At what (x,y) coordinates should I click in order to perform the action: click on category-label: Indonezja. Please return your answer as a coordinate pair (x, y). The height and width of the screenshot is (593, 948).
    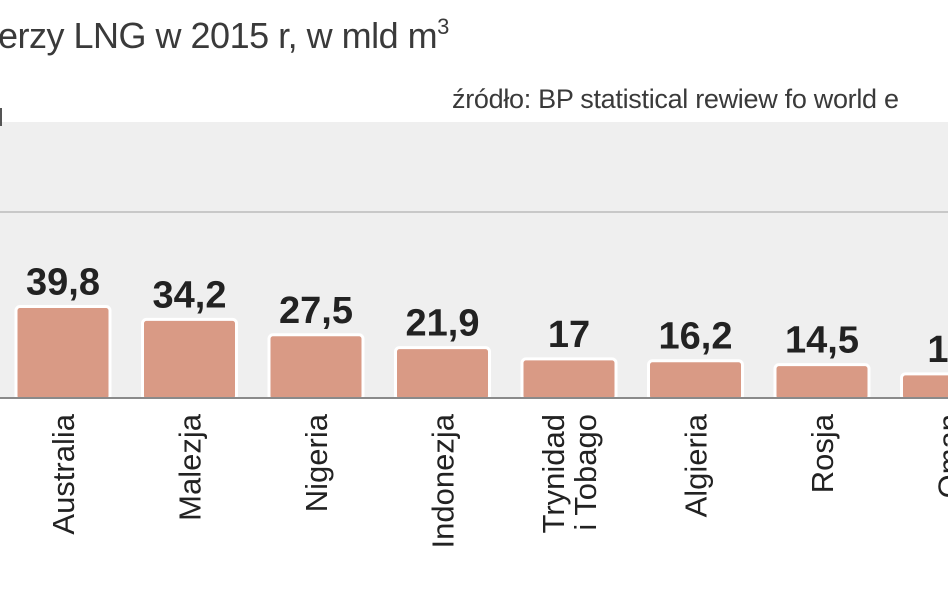
    Looking at the image, I should click on (443, 480).